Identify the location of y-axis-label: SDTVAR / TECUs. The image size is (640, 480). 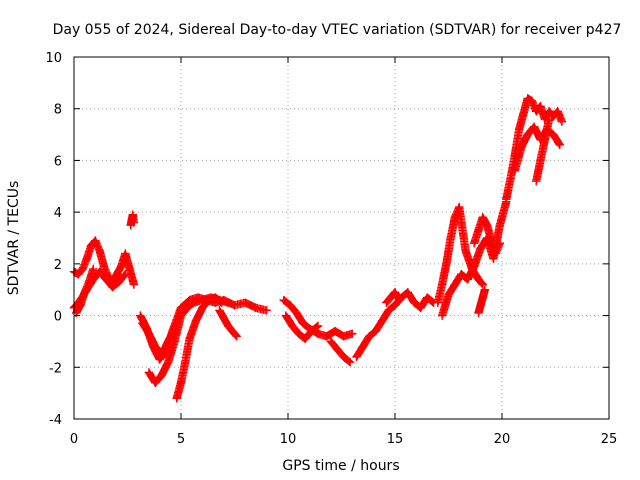
(14, 238).